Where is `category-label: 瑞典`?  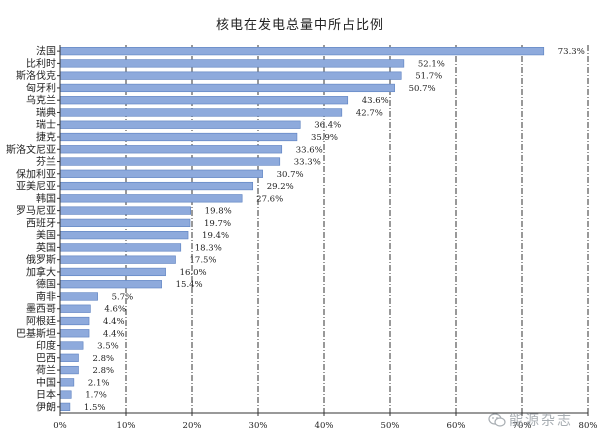
category-label: 瑞典 is located at coordinates (46, 112).